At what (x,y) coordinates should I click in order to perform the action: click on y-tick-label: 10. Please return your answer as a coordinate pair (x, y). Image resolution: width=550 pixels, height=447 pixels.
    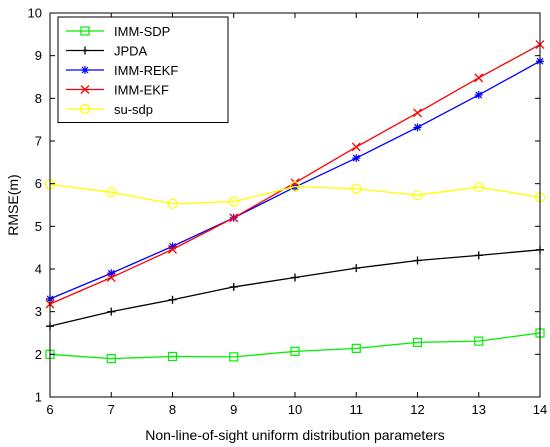
    Looking at the image, I should click on (35, 13).